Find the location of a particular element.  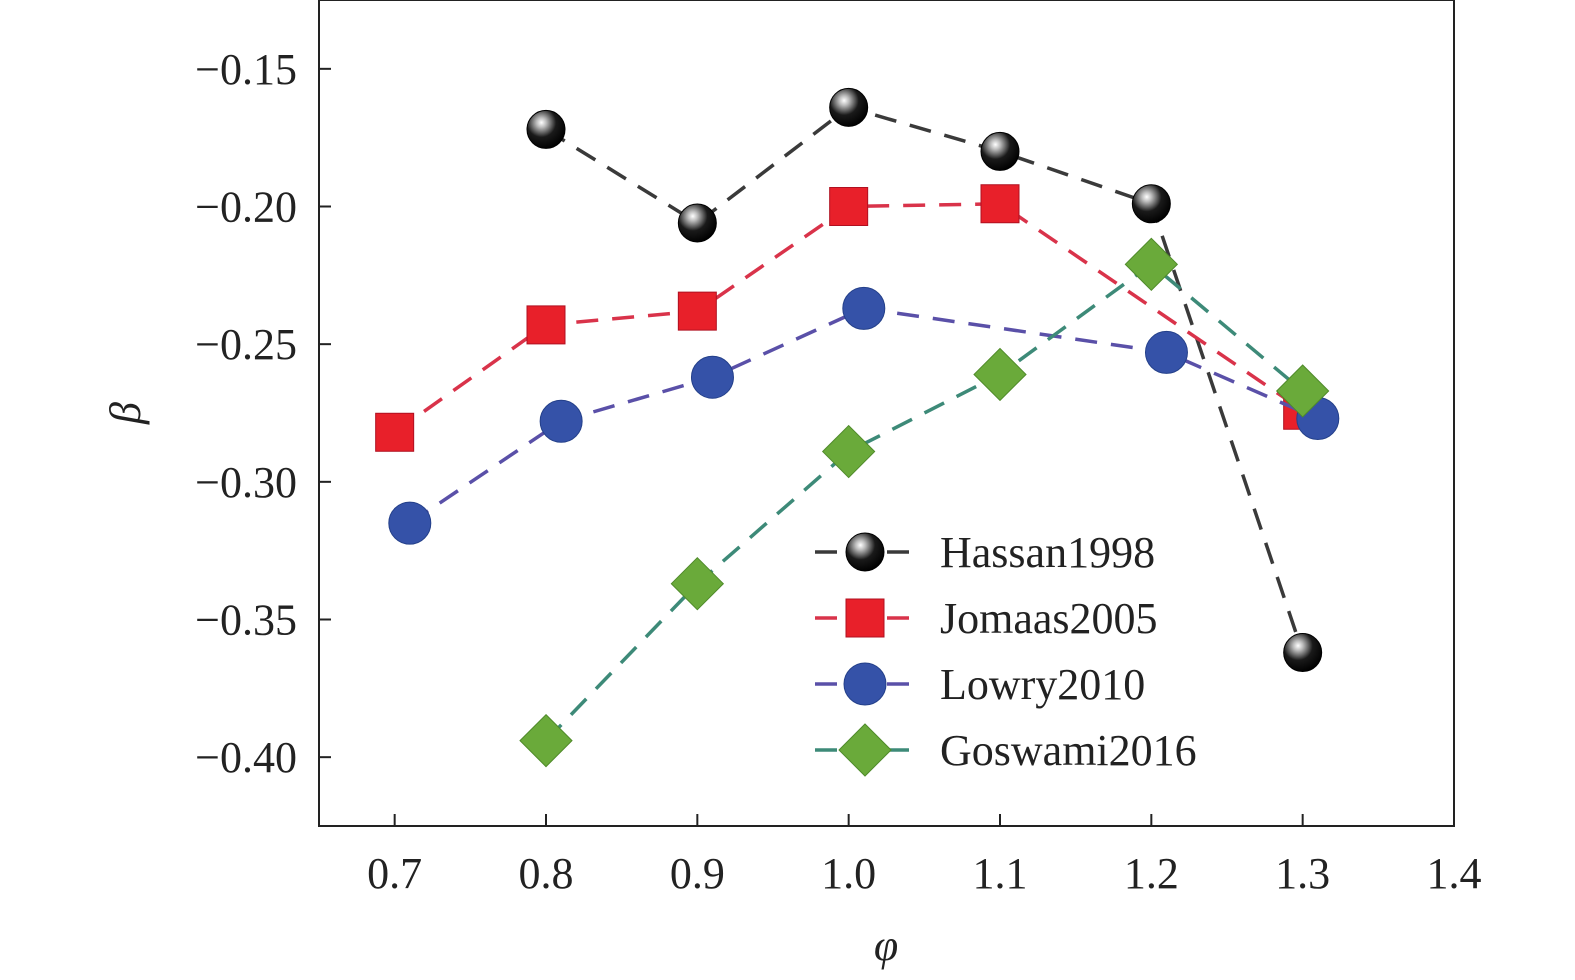

y-tick-label: −0.25 is located at coordinates (246, 344).